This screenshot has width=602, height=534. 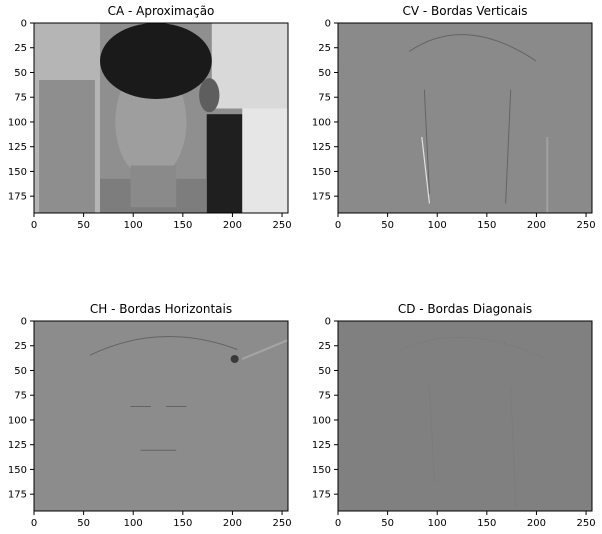 What do you see at coordinates (465, 309) in the screenshot?
I see `subplot-title: CD - Bordas Diagonais` at bounding box center [465, 309].